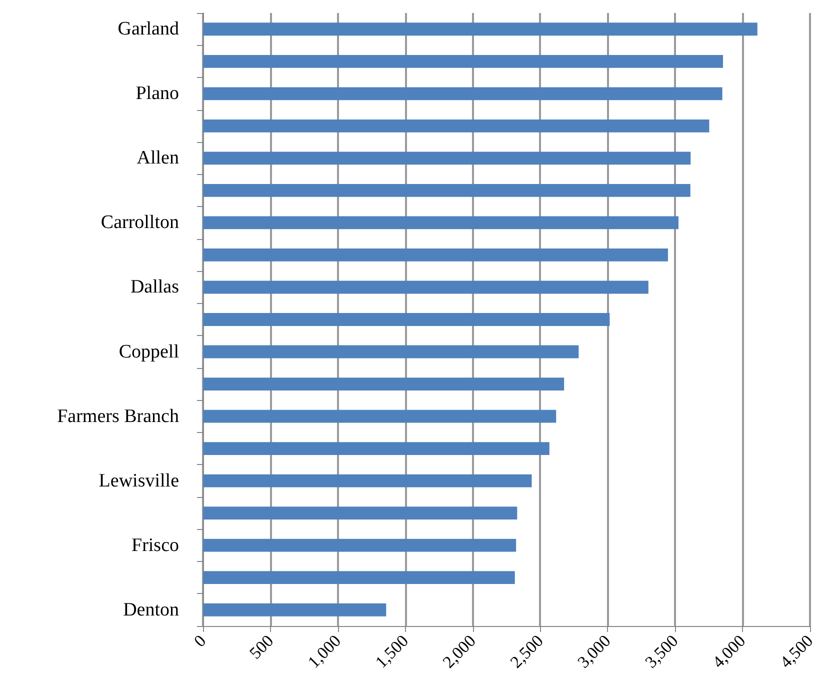  I want to click on y-tick-label: Farmers Branch, so click(118, 416).